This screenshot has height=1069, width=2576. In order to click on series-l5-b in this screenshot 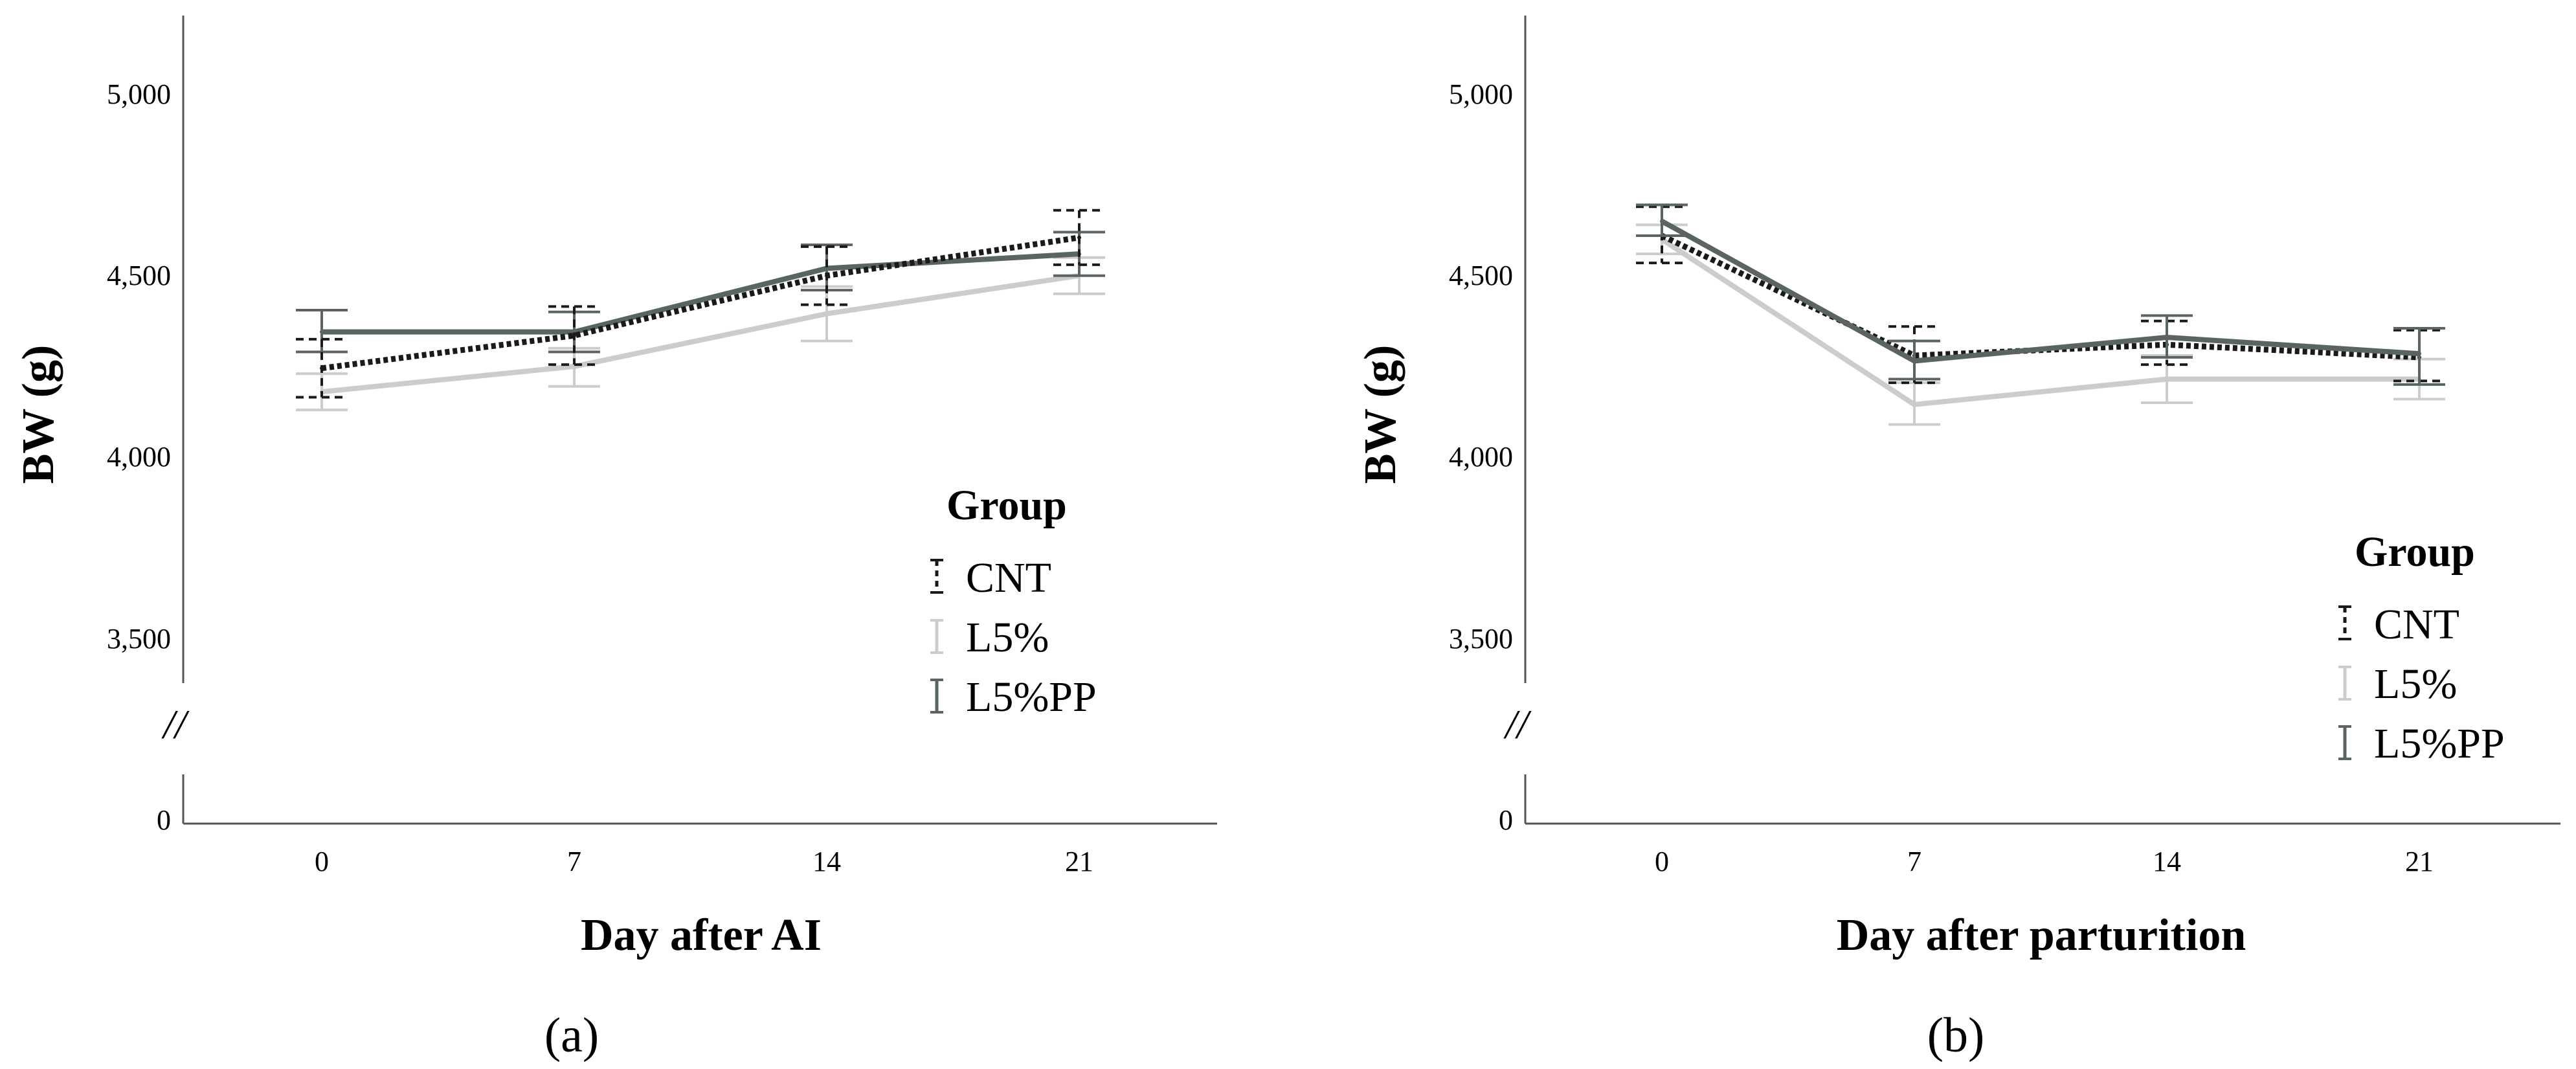, I will do `click(2040, 324)`.